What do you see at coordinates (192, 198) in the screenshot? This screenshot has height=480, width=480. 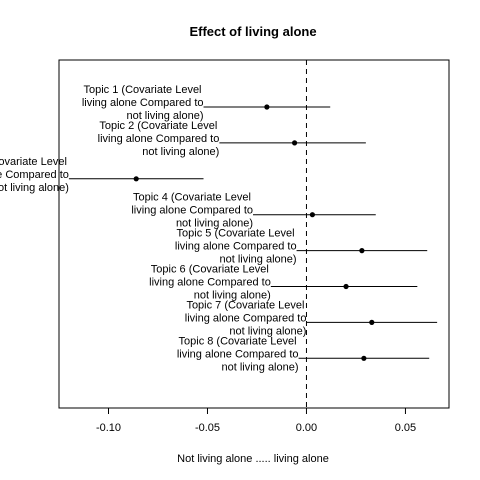 I see `topic-label-line: Topic 4 (Covariate Level` at bounding box center [192, 198].